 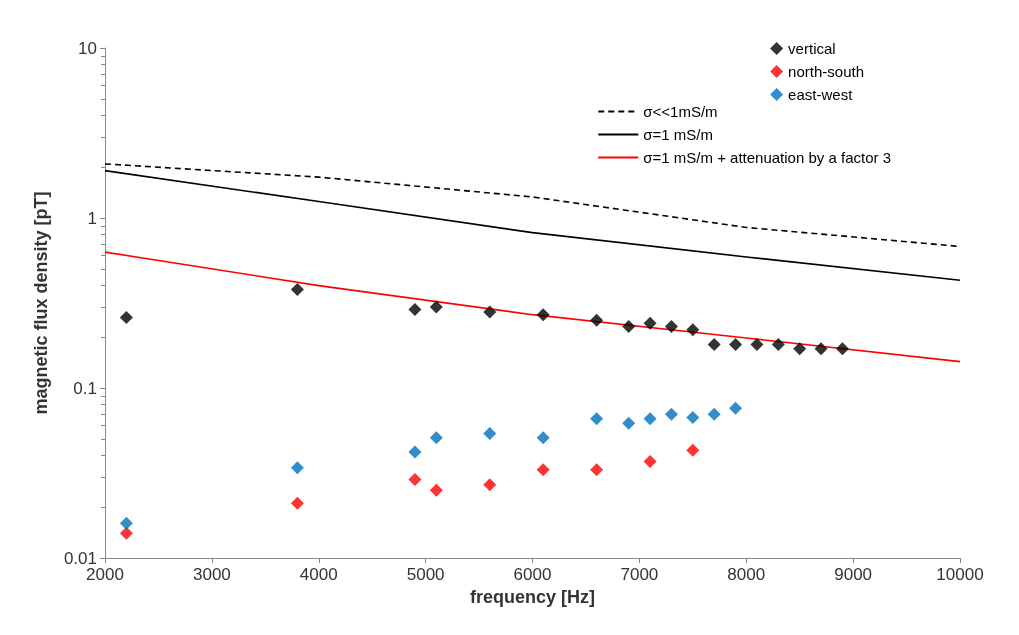 What do you see at coordinates (532, 597) in the screenshot?
I see `x-axis-title: frequency [Hz]` at bounding box center [532, 597].